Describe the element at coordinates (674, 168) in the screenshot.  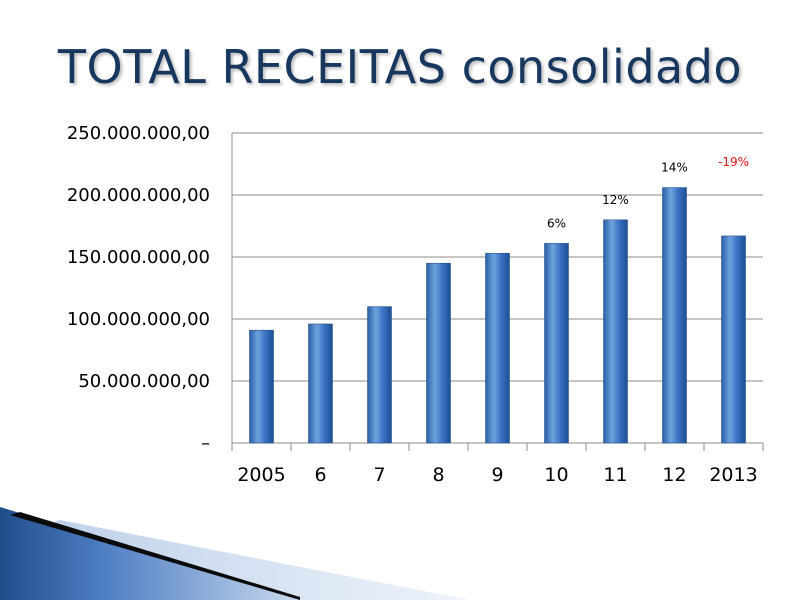
I see `data-label: 14%` at that location.